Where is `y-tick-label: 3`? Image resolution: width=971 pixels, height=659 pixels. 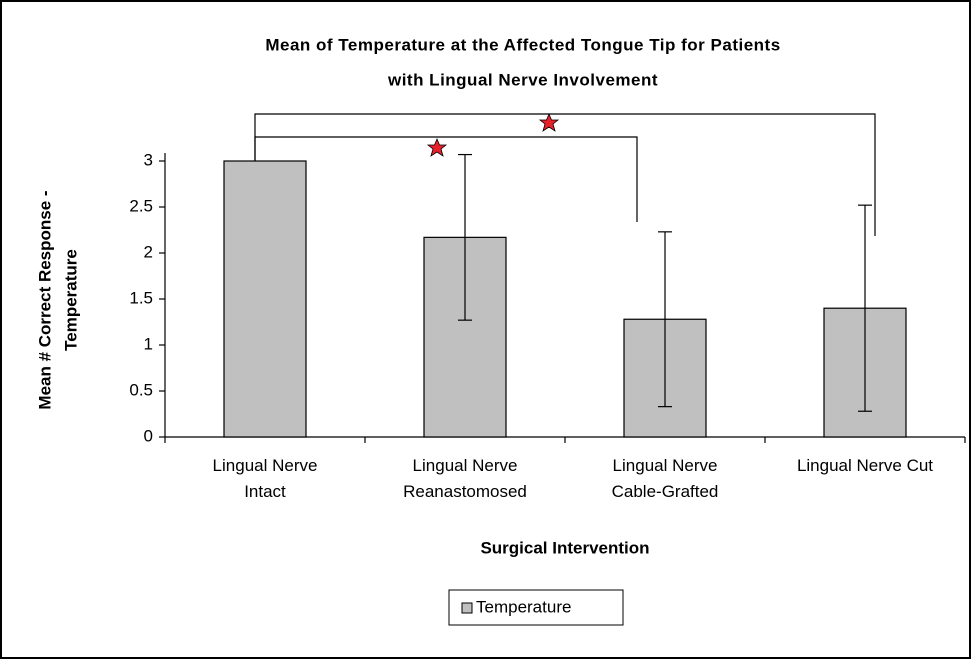
y-tick-label: 3 is located at coordinates (148, 159).